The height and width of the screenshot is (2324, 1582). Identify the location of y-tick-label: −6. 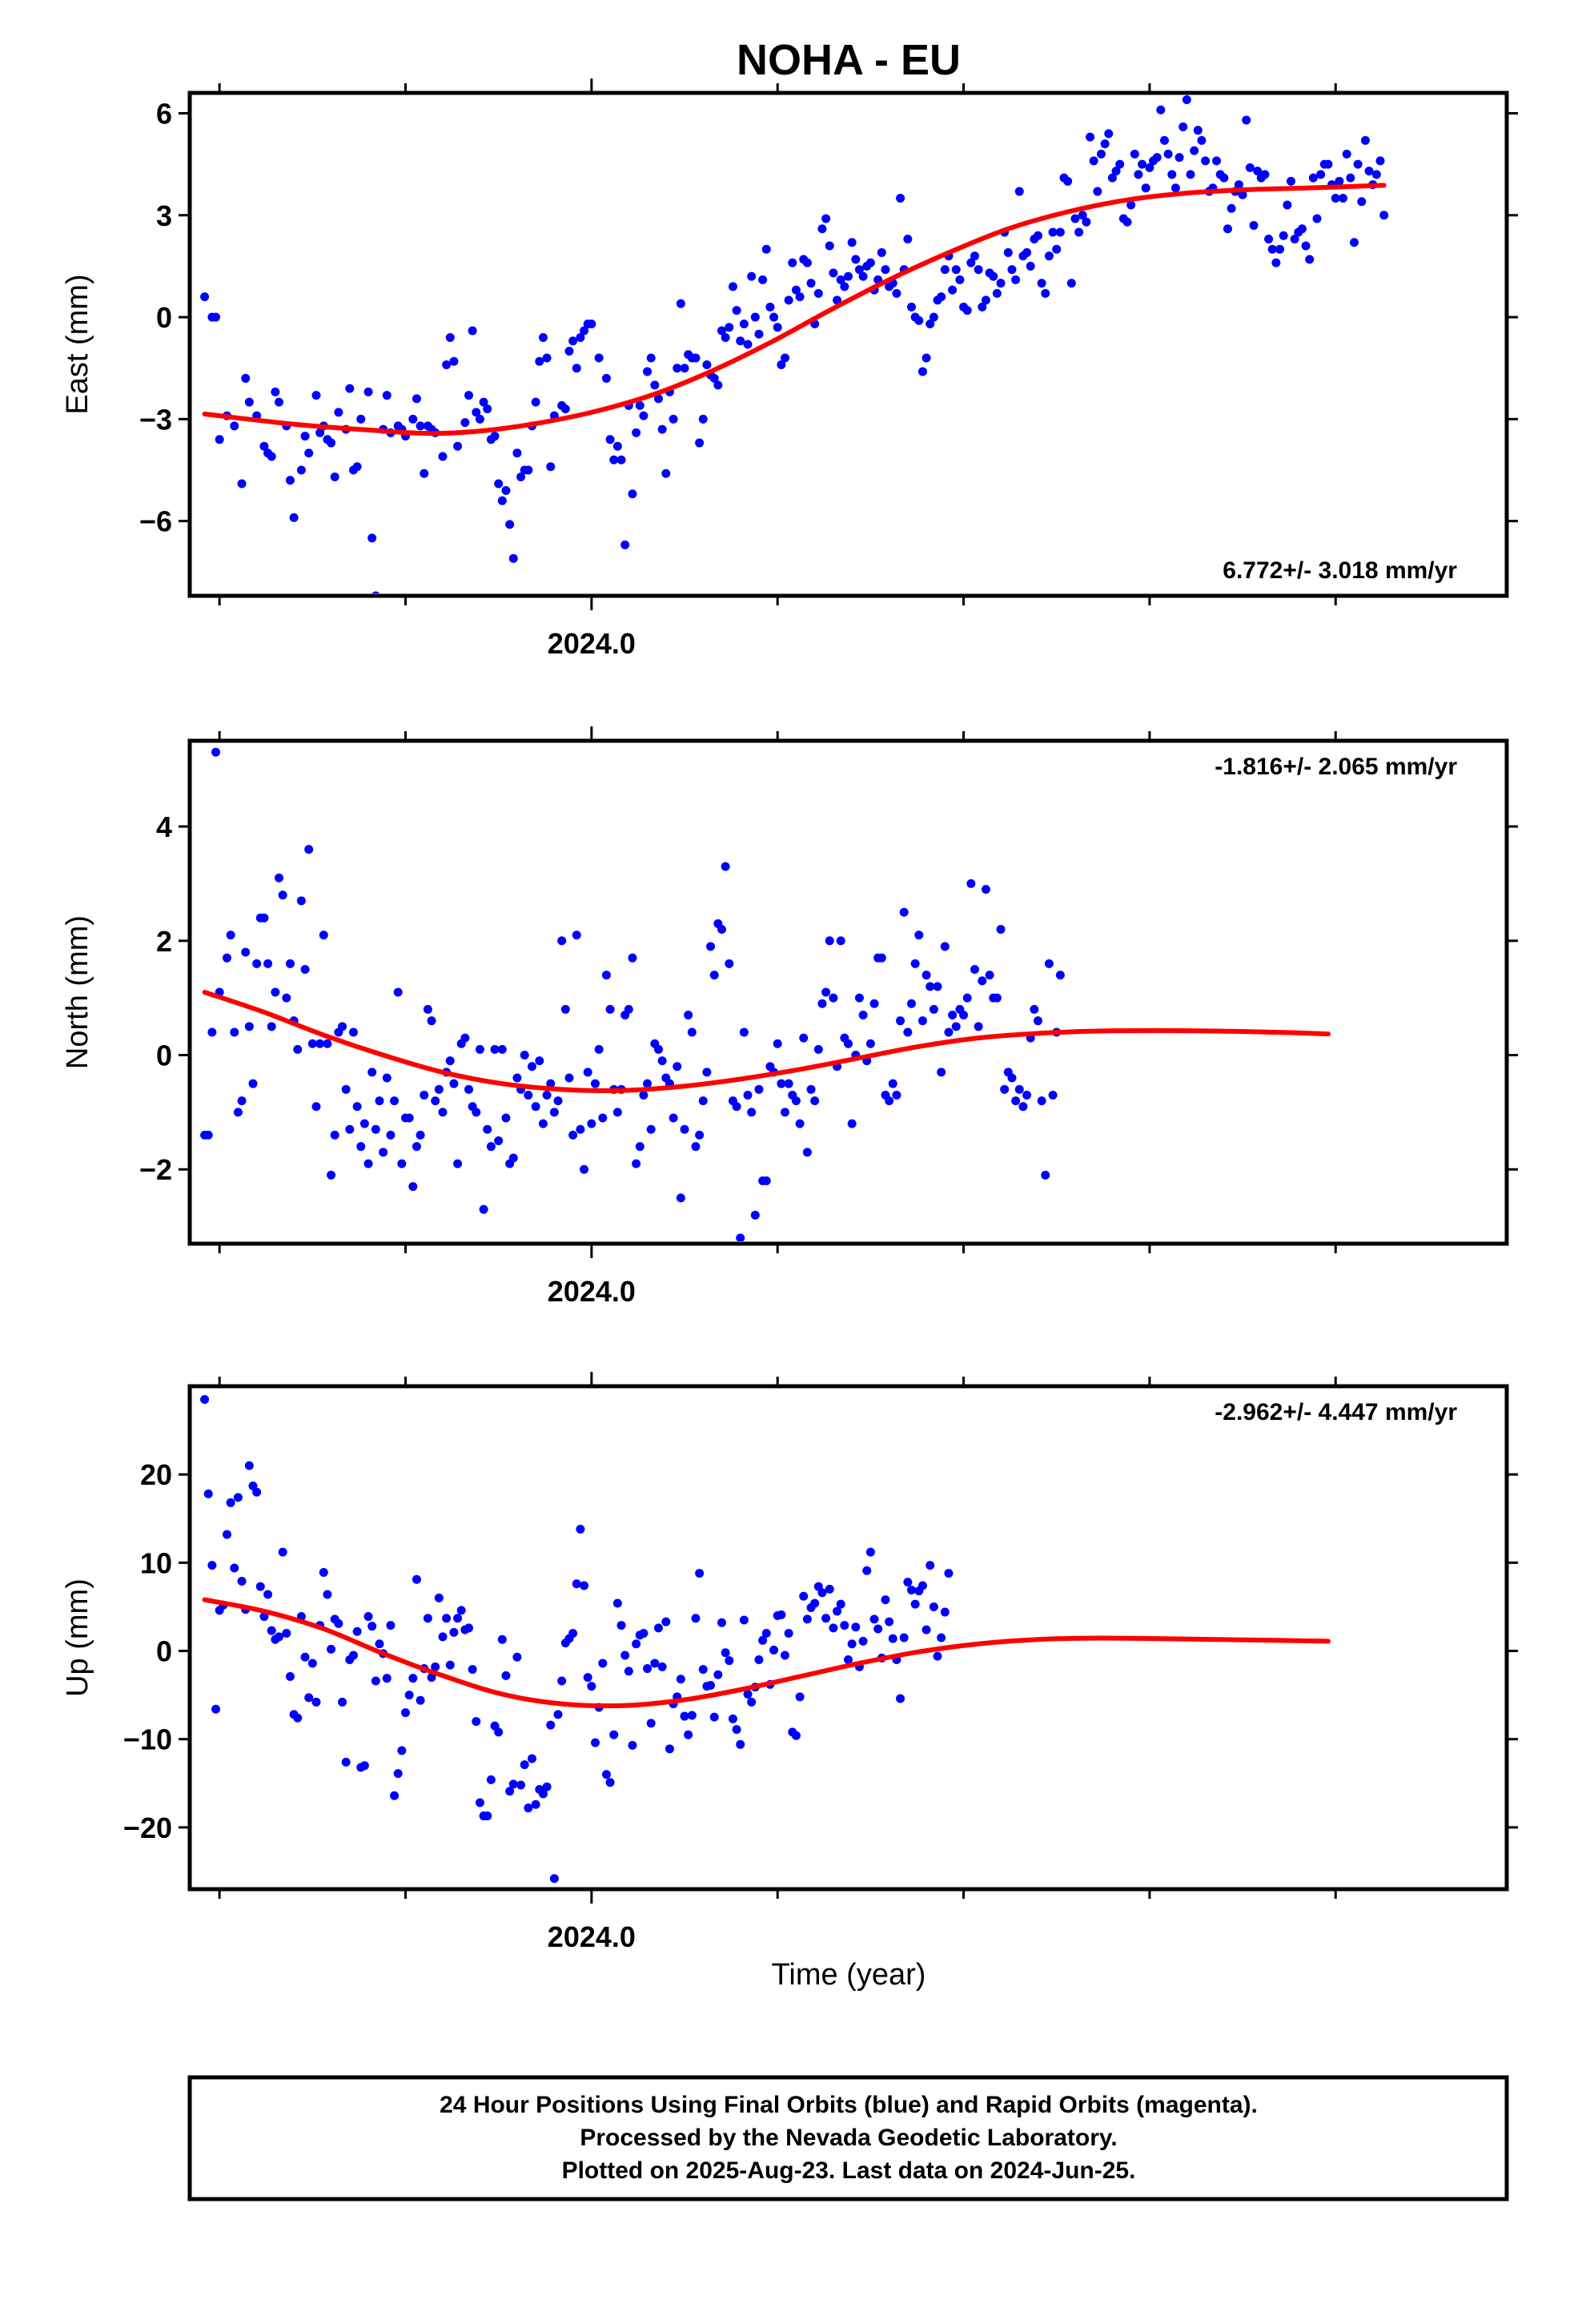
(155, 521).